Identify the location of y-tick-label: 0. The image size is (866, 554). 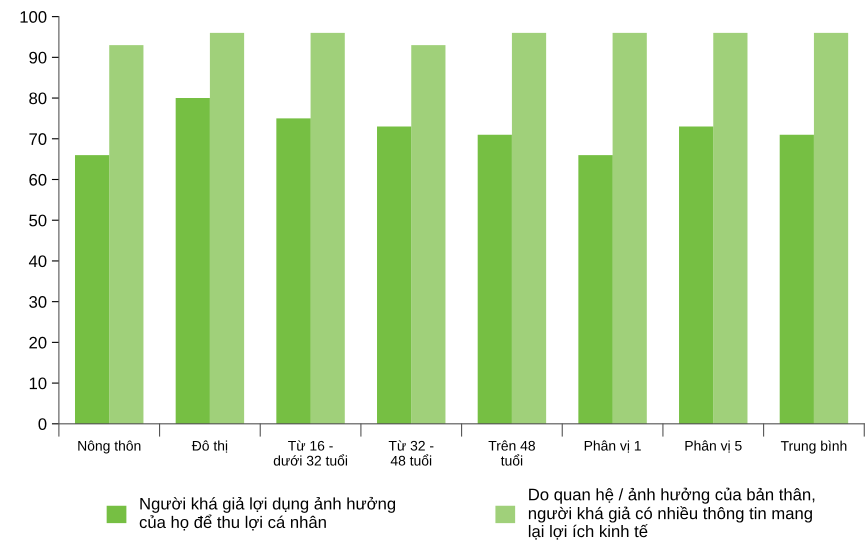
(42, 424).